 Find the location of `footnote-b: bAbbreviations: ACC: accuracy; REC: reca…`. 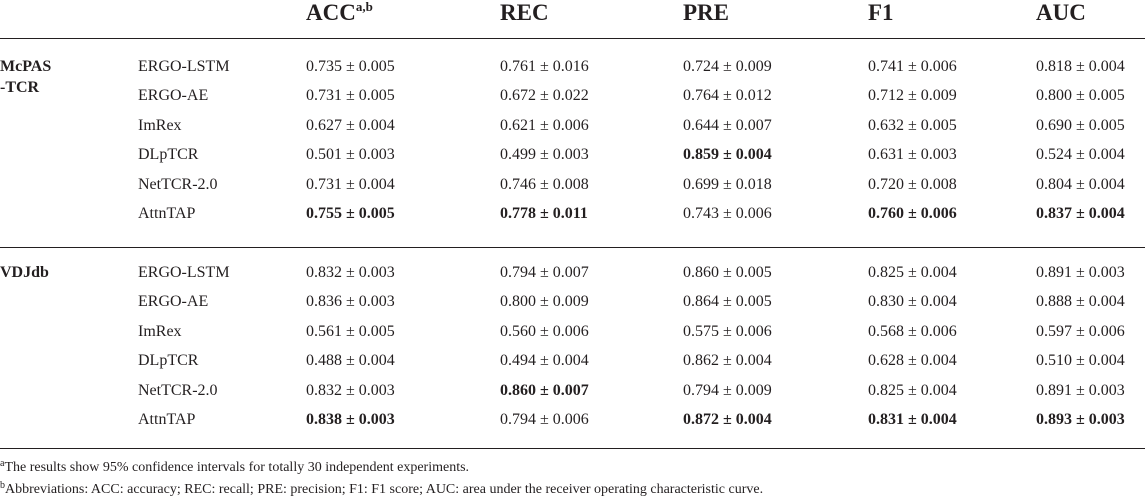

footnote-b: bAbbreviations: ACC: accuracy; REC: reca… is located at coordinates (382, 489).